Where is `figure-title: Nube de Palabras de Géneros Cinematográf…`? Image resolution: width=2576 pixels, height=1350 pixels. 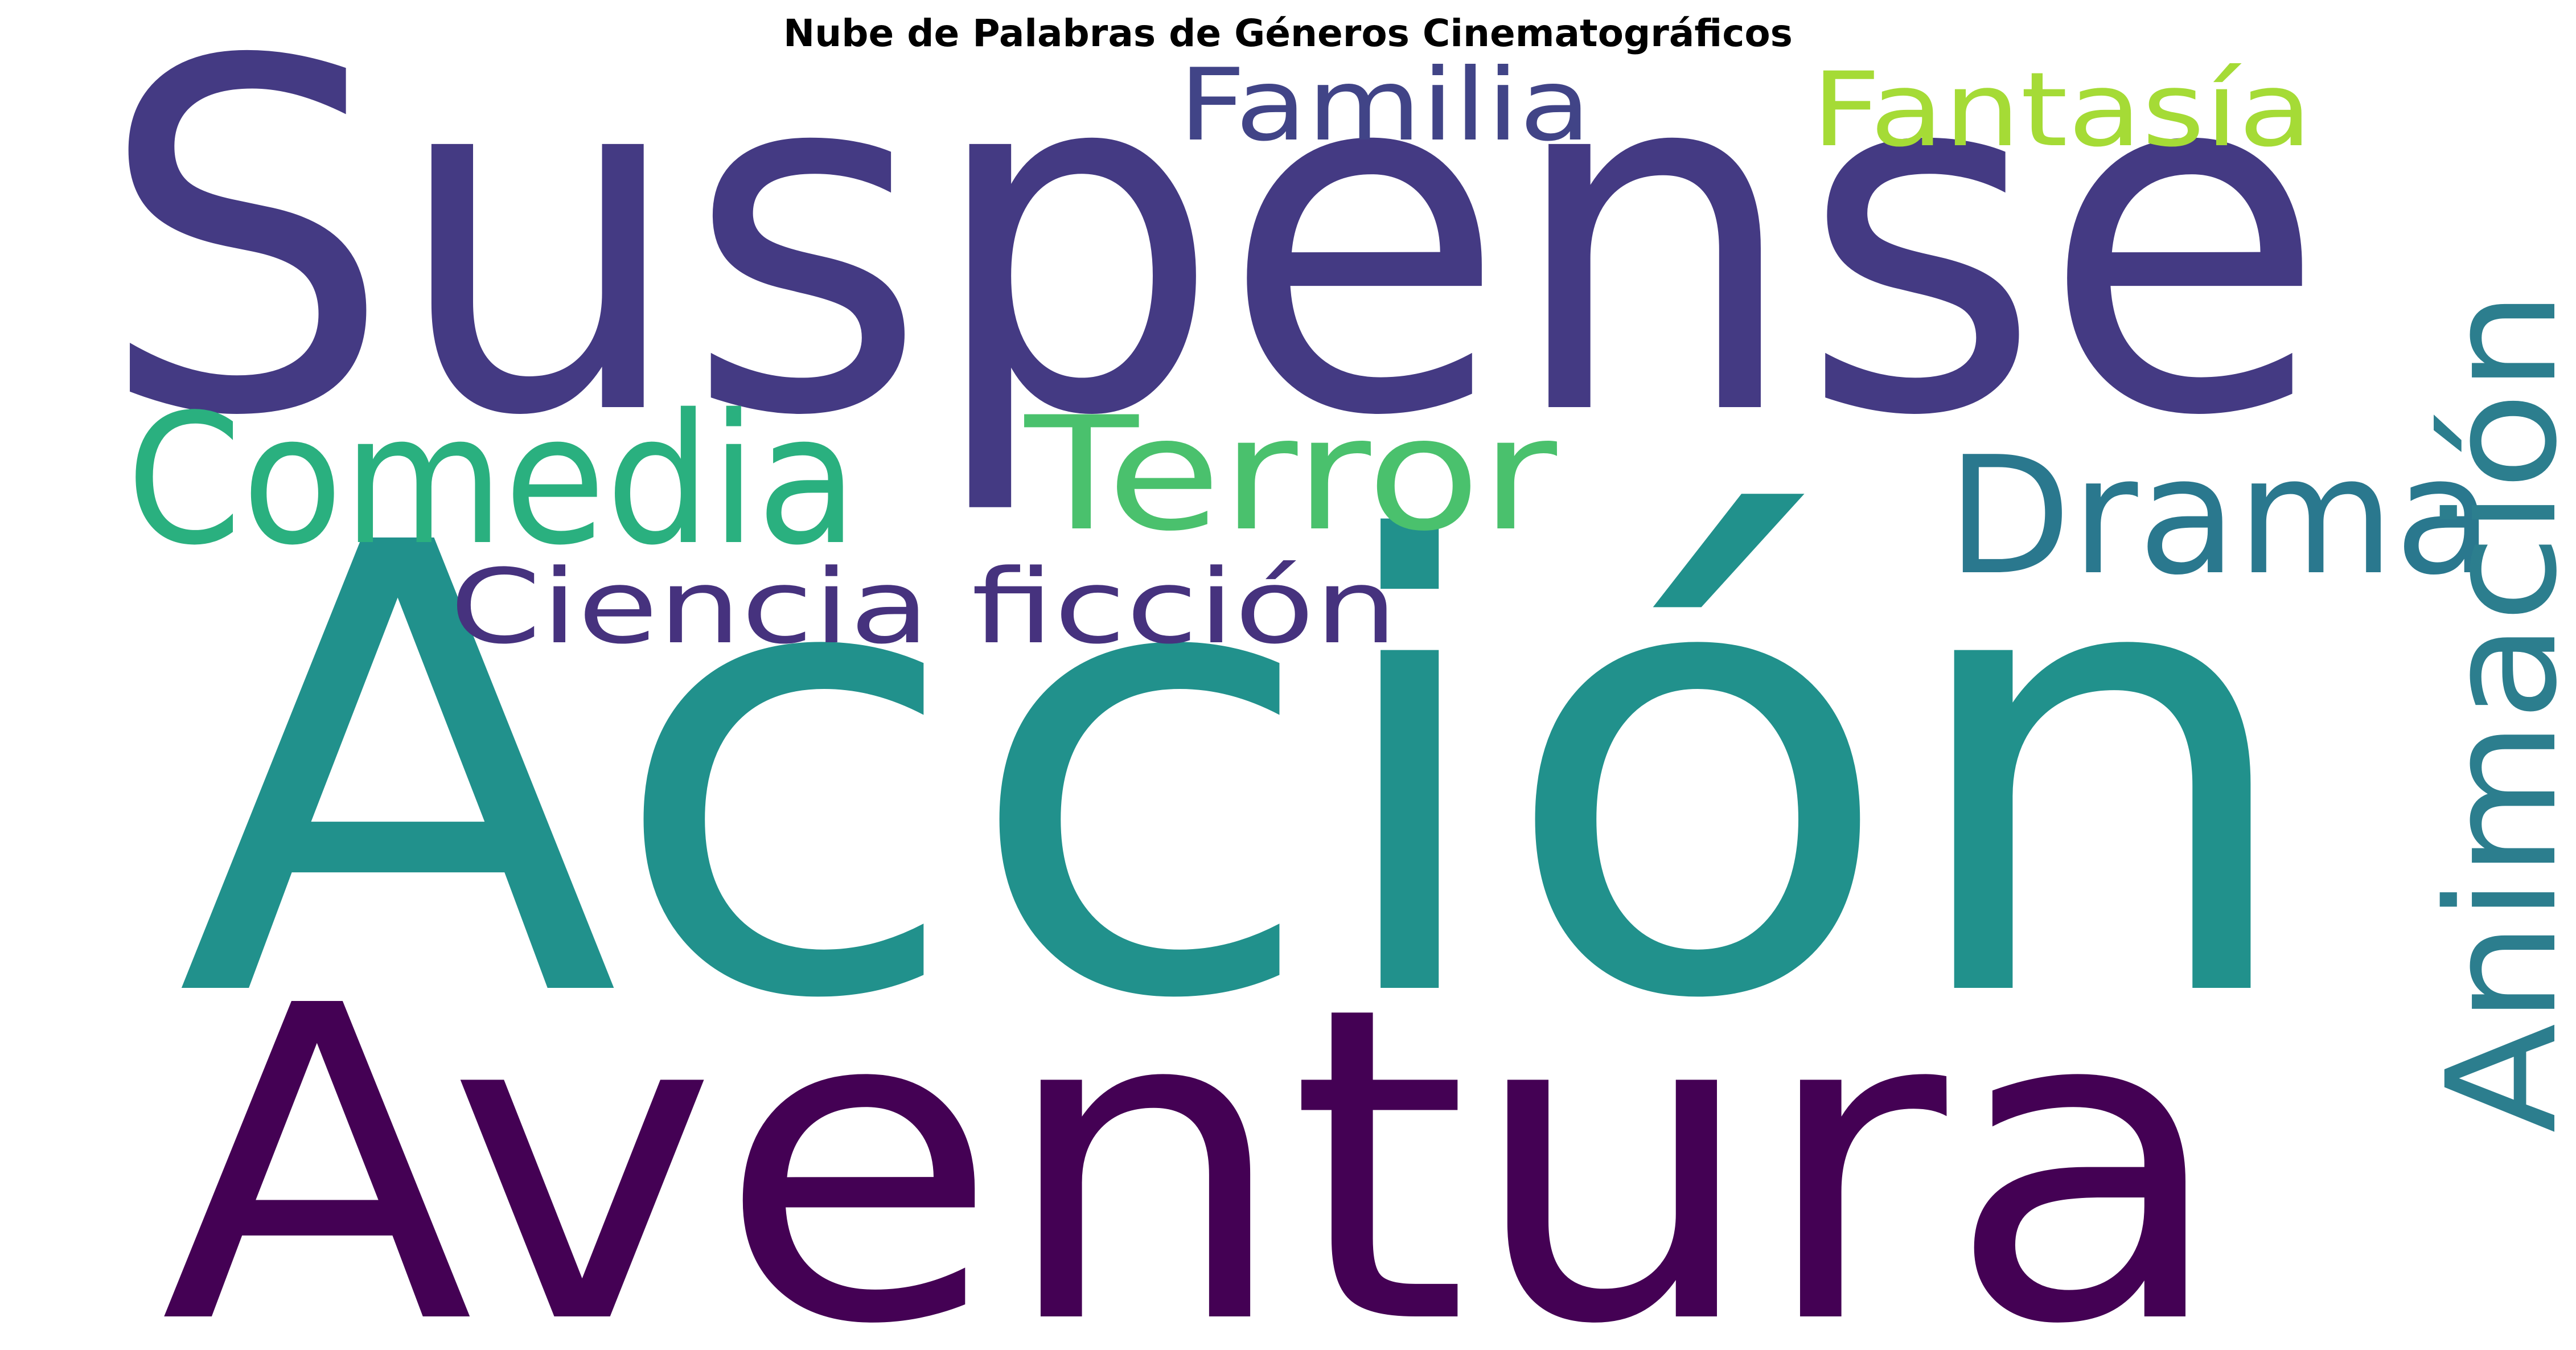 figure-title: Nube de Palabras de Géneros Cinematográf… is located at coordinates (1288, 33).